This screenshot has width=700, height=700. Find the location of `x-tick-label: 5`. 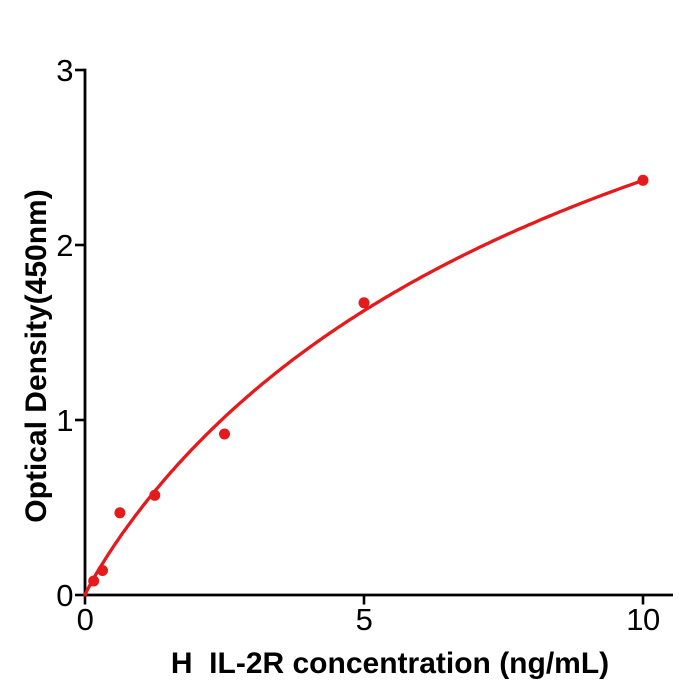

x-tick-label: 5 is located at coordinates (364, 619).